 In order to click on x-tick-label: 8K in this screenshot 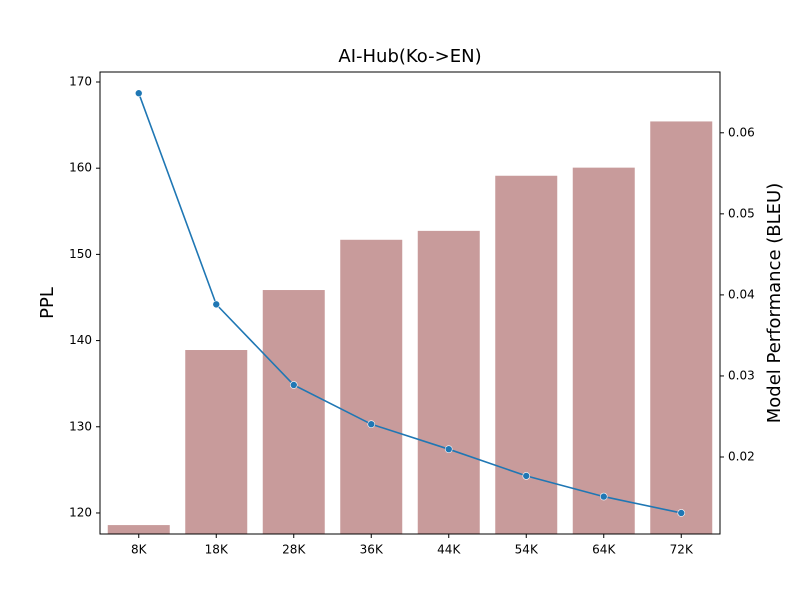, I will do `click(139, 550)`.